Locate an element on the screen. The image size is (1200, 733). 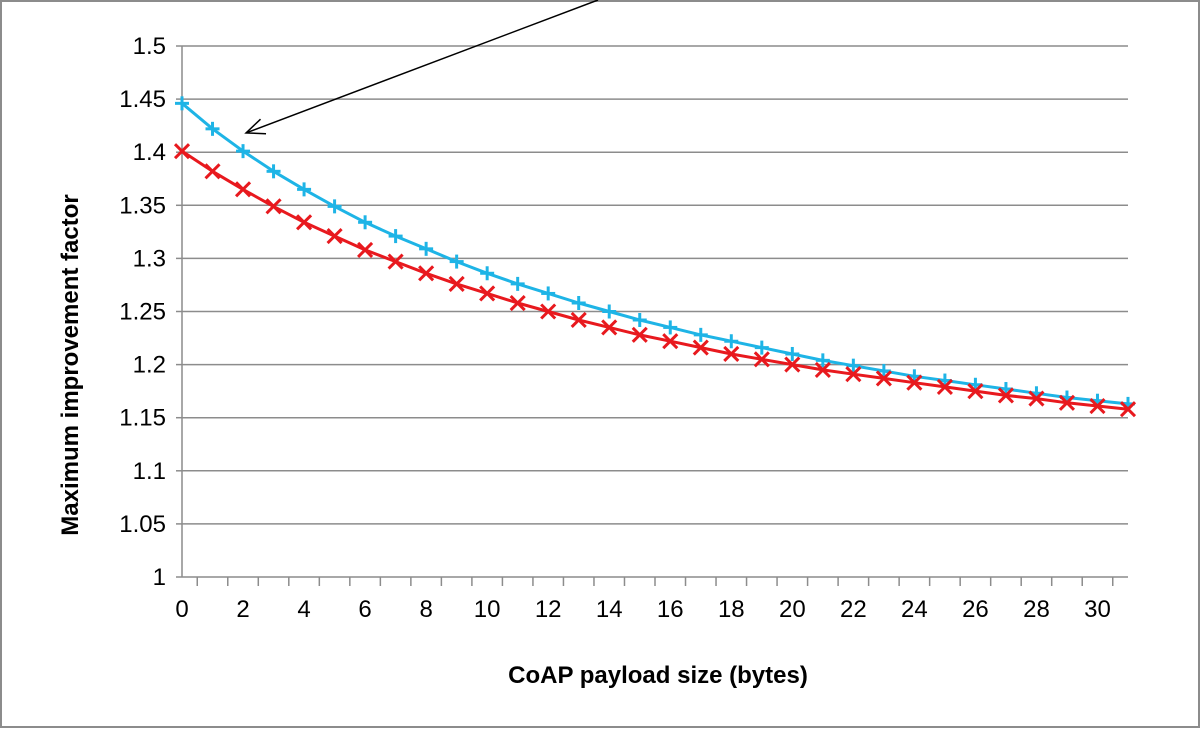
x-tick-label-14: 28 is located at coordinates (1036, 609).